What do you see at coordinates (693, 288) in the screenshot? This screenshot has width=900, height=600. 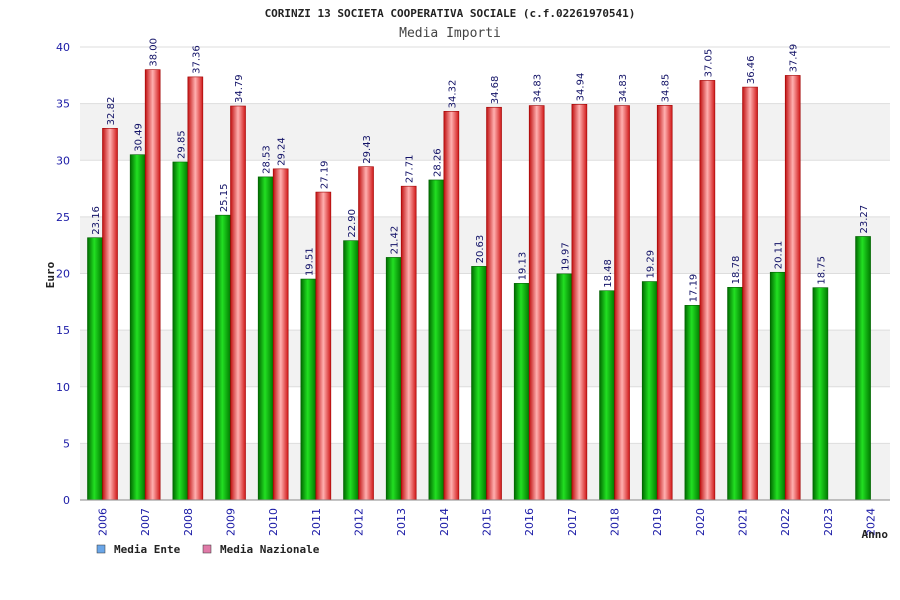 I see `value-label-media-ente: 17.19` at bounding box center [693, 288].